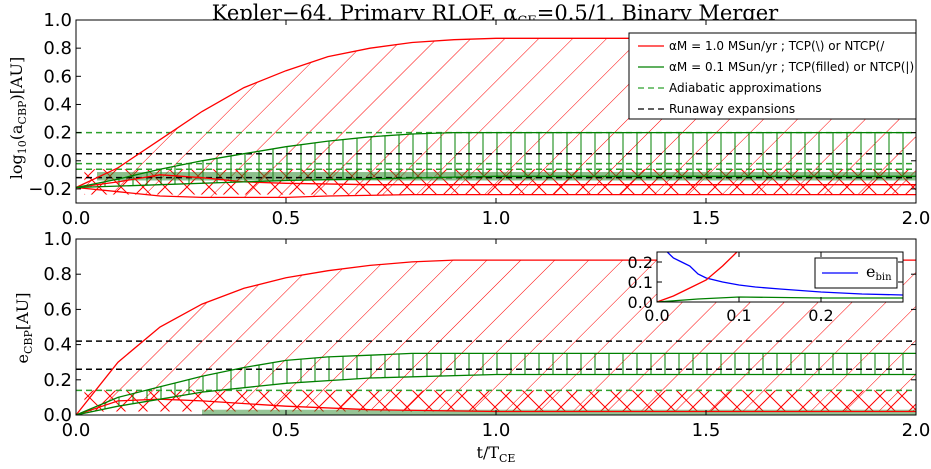 The height and width of the screenshot is (469, 931). Describe the element at coordinates (656, 315) in the screenshot. I see `inset-xtick-label-0: 0.0` at that location.